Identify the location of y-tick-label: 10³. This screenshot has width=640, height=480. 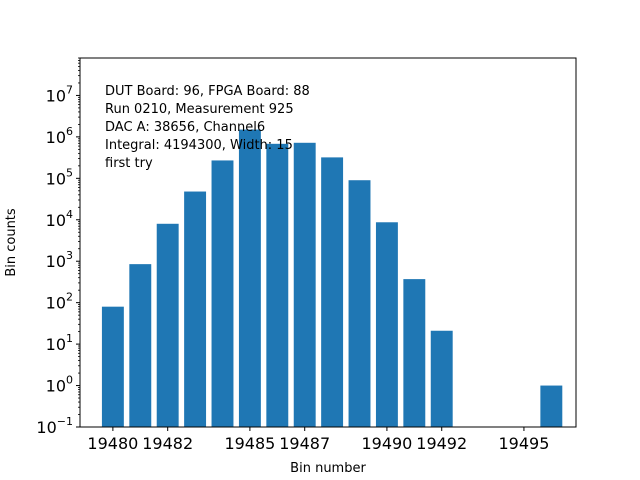
(59, 260).